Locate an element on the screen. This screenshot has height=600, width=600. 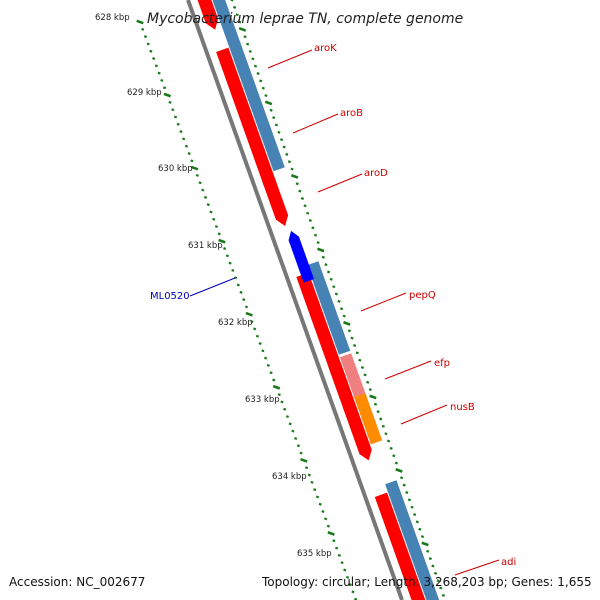
gene-label-arok: aroK is located at coordinates (325, 48).